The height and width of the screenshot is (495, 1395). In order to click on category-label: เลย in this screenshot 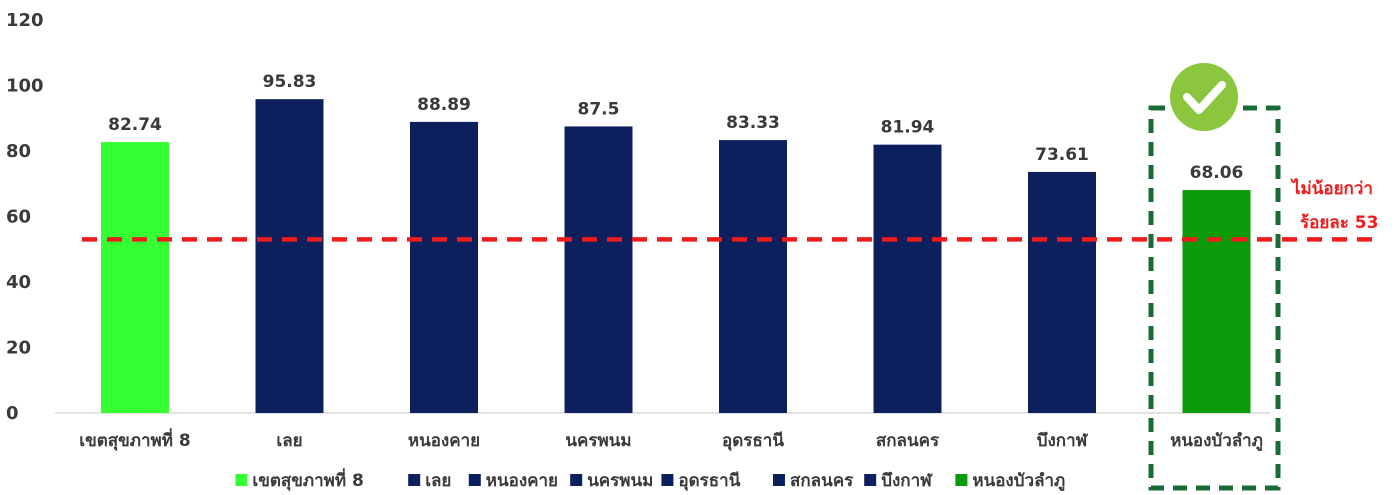, I will do `click(289, 441)`.